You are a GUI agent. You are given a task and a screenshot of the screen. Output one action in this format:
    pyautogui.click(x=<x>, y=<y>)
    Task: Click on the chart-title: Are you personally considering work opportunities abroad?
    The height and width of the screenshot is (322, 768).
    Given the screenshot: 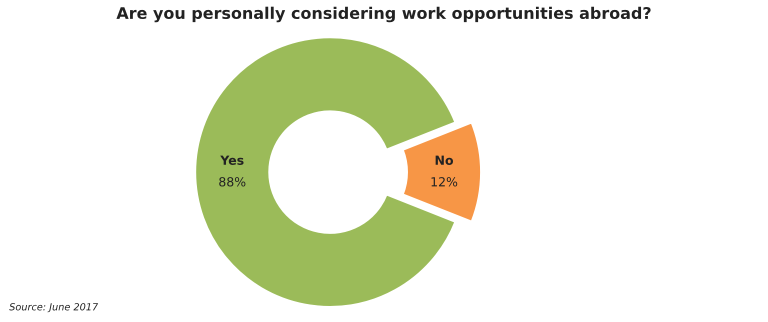 What is the action you would take?
    pyautogui.click(x=383, y=14)
    